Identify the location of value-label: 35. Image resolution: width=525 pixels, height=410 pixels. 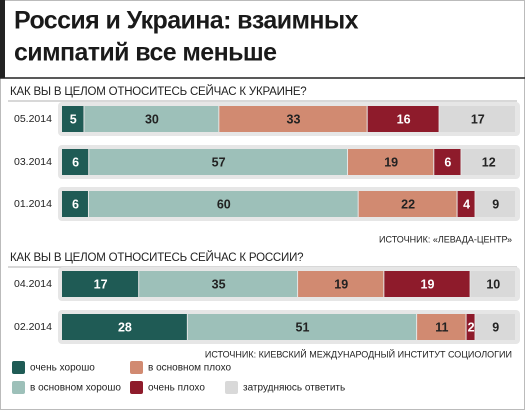
(219, 284).